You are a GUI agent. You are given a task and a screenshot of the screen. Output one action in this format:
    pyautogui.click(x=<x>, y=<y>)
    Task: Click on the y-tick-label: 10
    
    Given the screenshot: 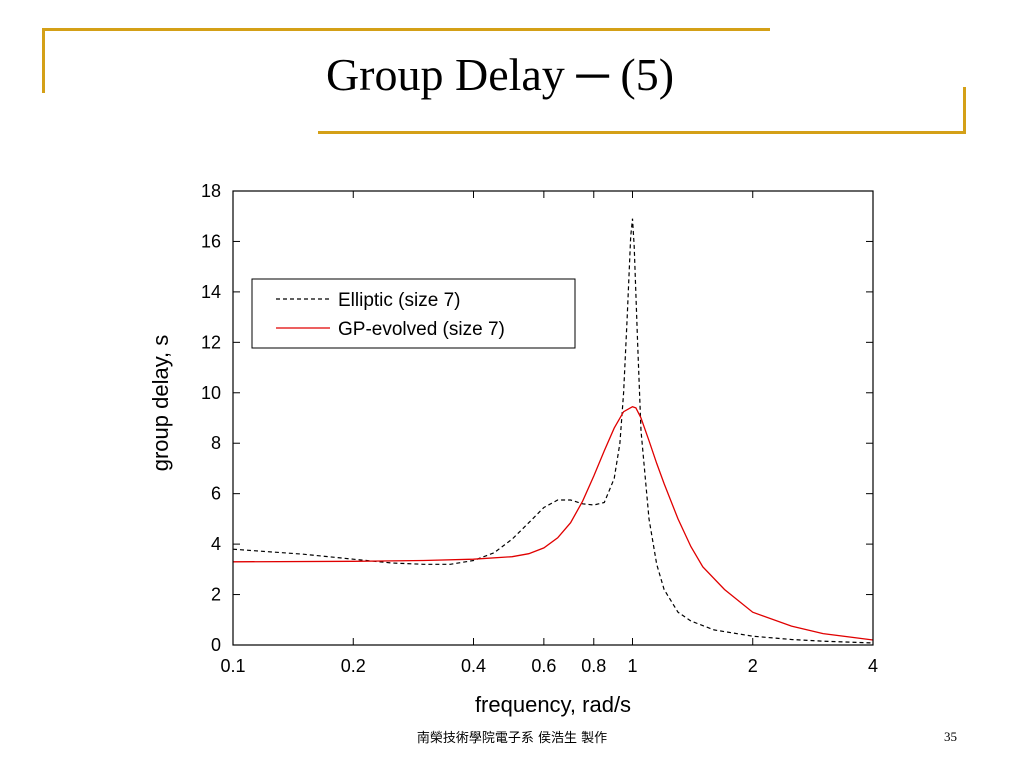 What is the action you would take?
    pyautogui.click(x=211, y=393)
    